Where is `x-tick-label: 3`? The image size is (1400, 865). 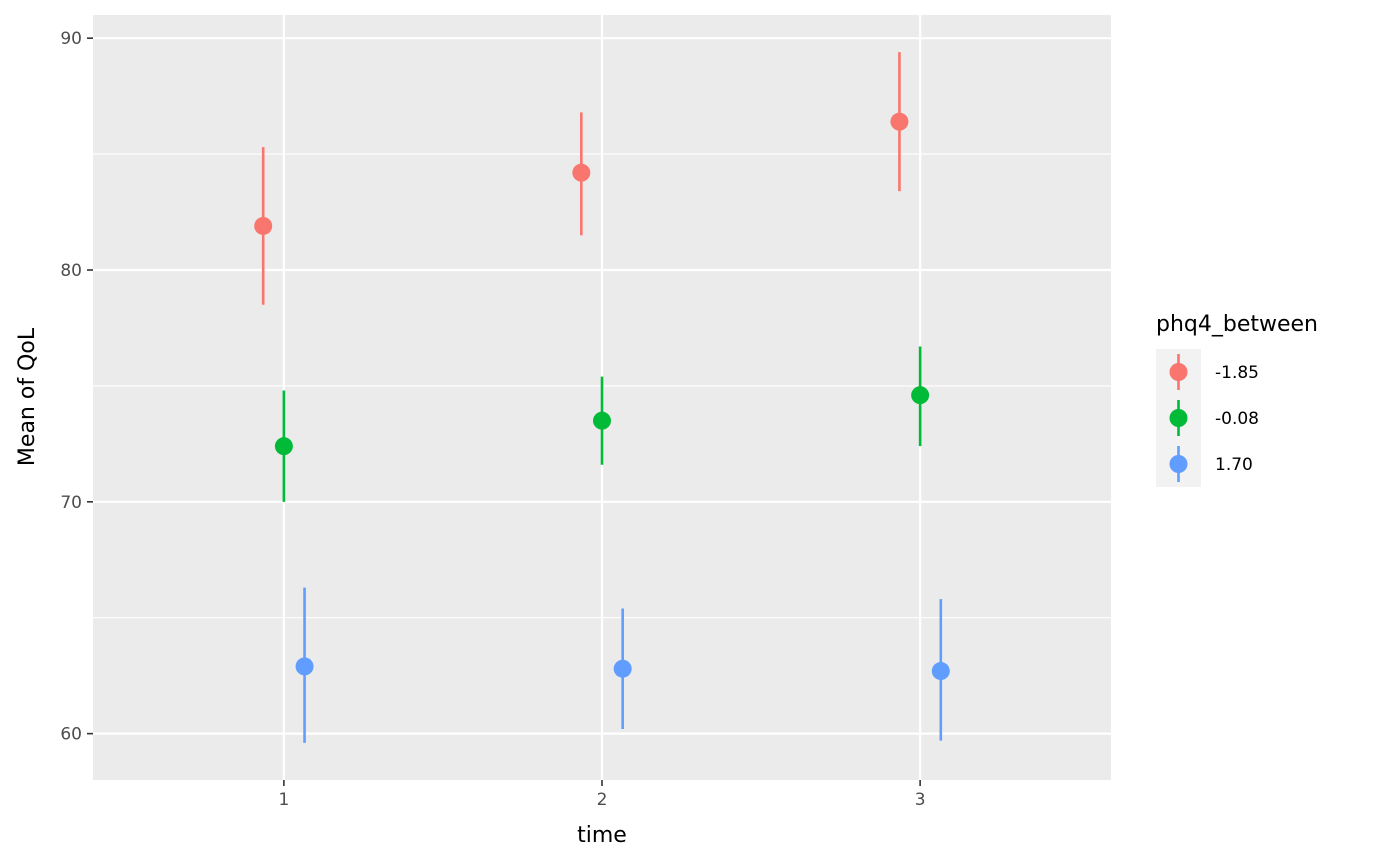 x-tick-label: 3 is located at coordinates (920, 800).